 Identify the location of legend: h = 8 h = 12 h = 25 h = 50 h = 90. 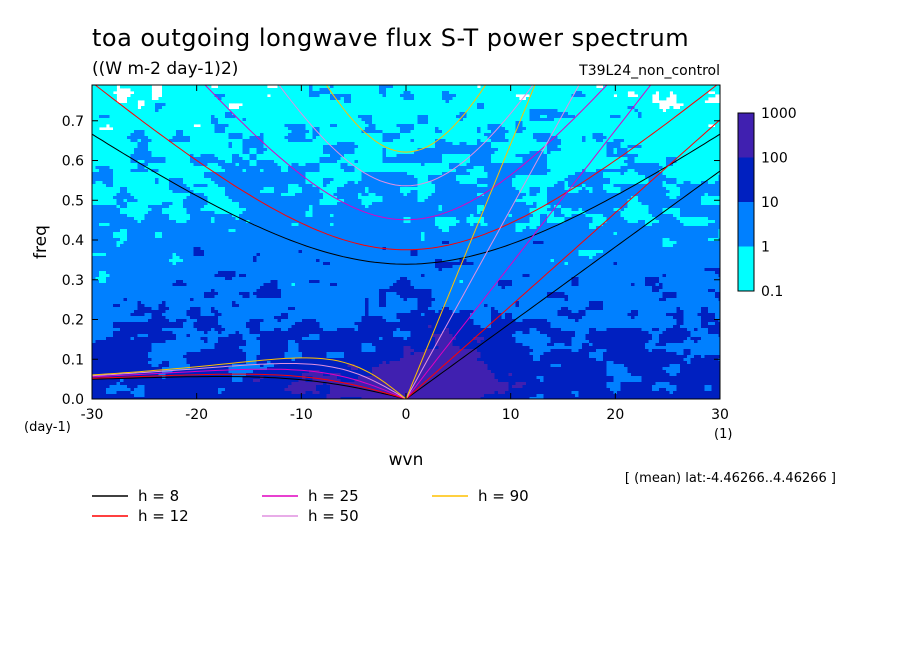
(310, 506).